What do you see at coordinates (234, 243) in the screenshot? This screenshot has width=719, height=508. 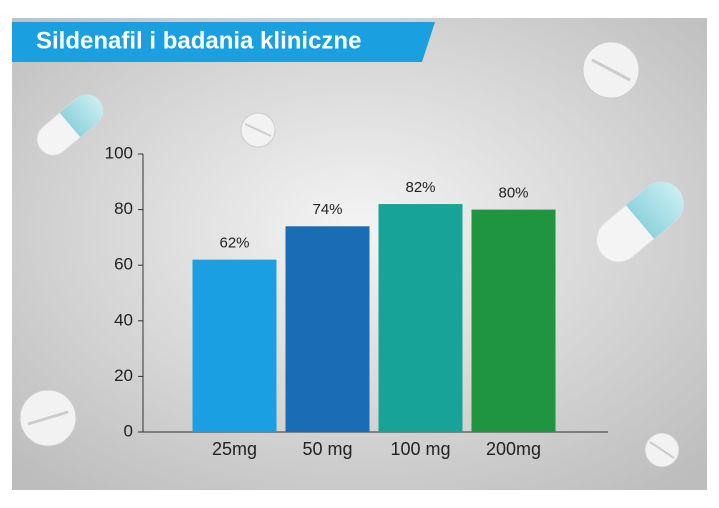 I see `value-label: 62%` at bounding box center [234, 243].